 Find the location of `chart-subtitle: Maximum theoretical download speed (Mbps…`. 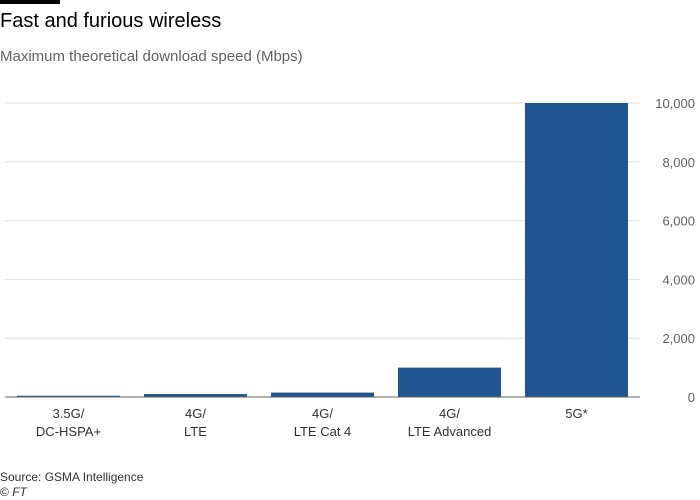

chart-subtitle: Maximum theoretical download speed (Mbps… is located at coordinates (151, 56).